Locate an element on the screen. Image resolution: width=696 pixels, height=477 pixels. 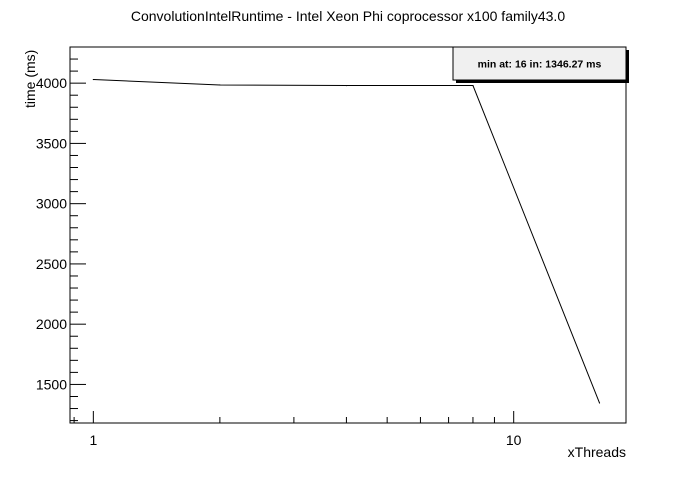
y-tick-label: 2500 is located at coordinates (51, 264).